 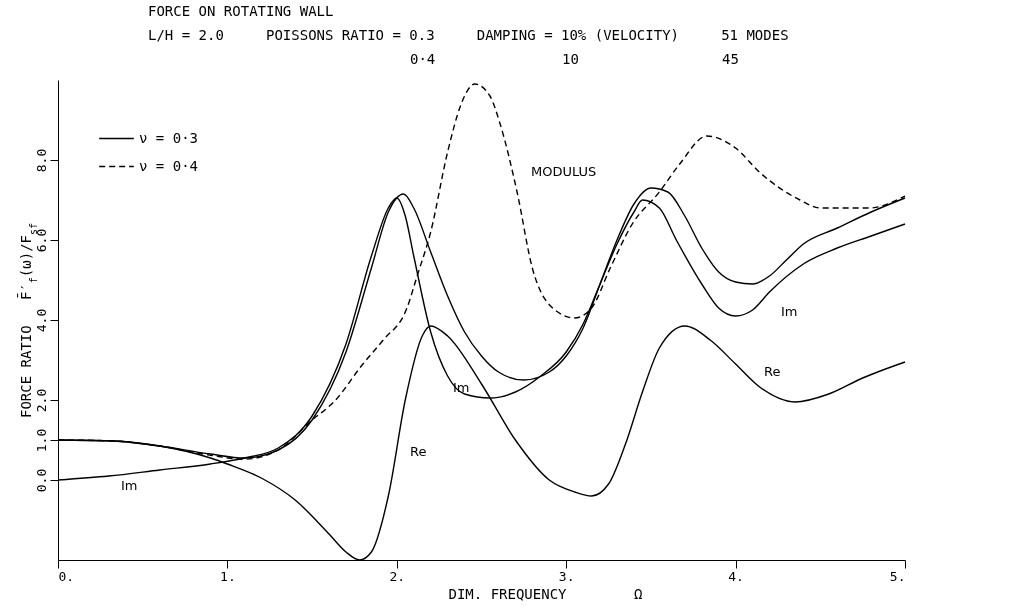 I want to click on x-tick-label: 0., so click(x=66, y=576).